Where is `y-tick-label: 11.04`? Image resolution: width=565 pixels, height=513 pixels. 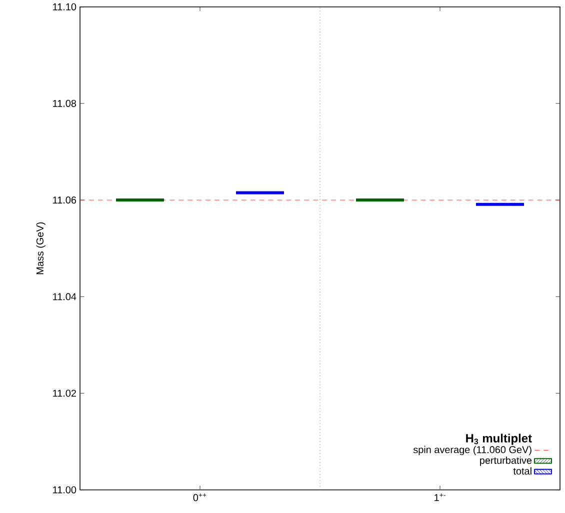 y-tick-label: 11.04 is located at coordinates (64, 296).